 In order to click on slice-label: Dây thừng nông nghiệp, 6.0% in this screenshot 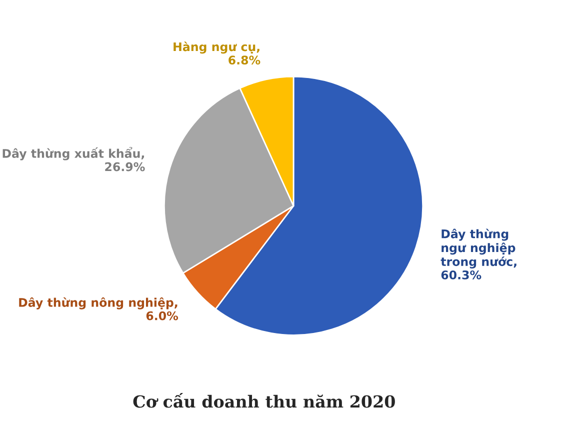, I will do `click(98, 308)`.